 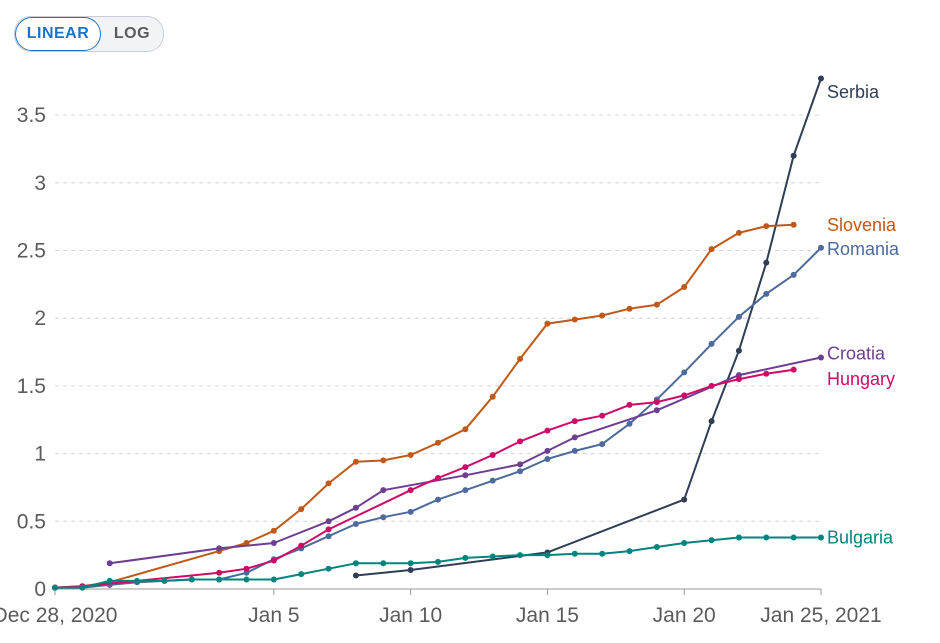 I want to click on log-scale-button: LOG, so click(x=132, y=33).